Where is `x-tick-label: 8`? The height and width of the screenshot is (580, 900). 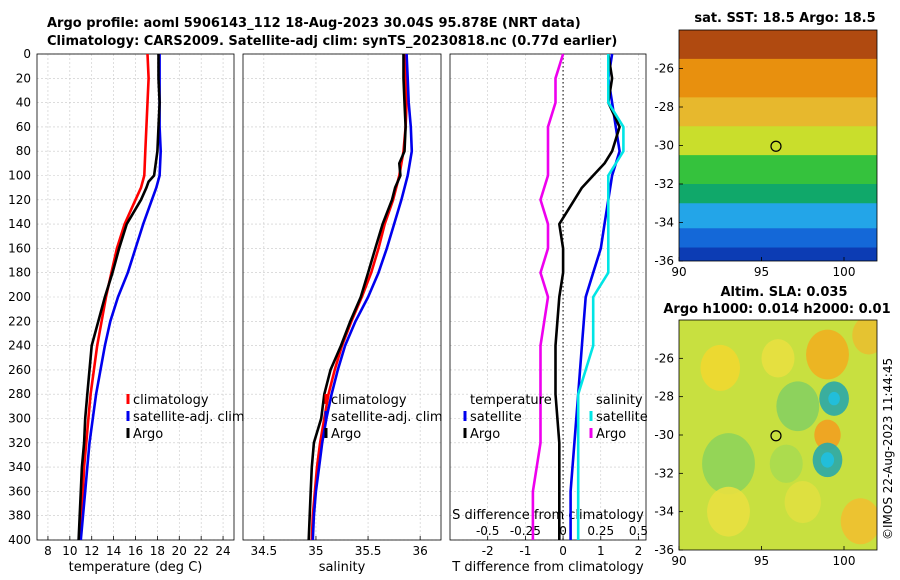
x-tick-label: 8 is located at coordinates (48, 551).